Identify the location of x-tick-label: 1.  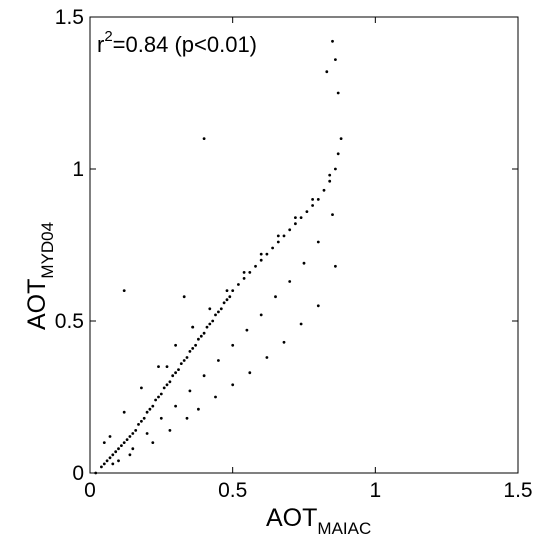
(375, 490).